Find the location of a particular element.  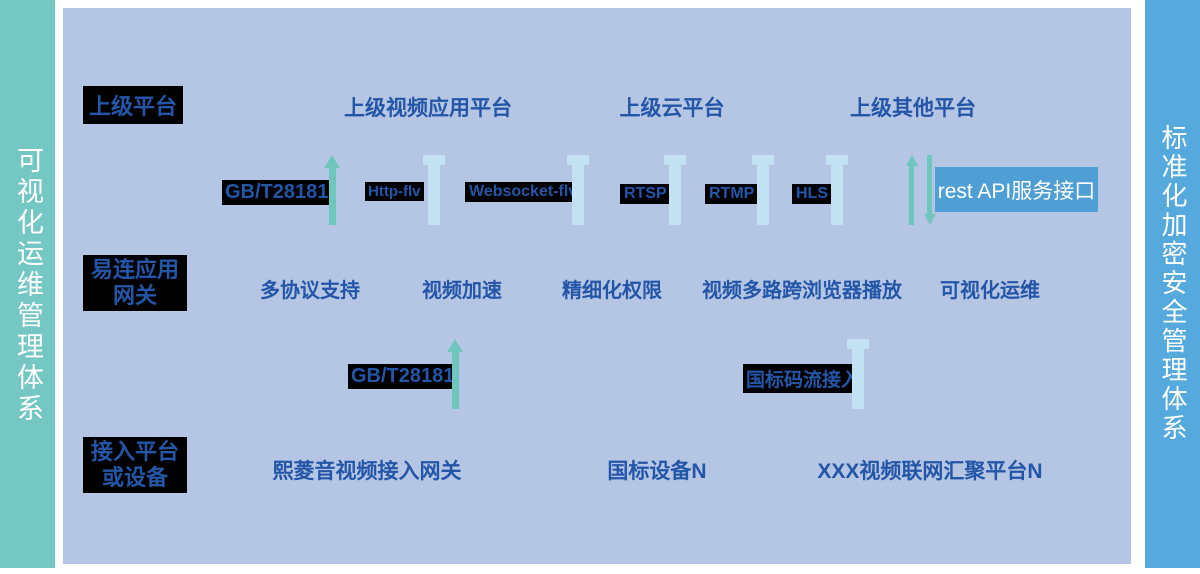

rtmp-chip: RTMP is located at coordinates (732, 194).